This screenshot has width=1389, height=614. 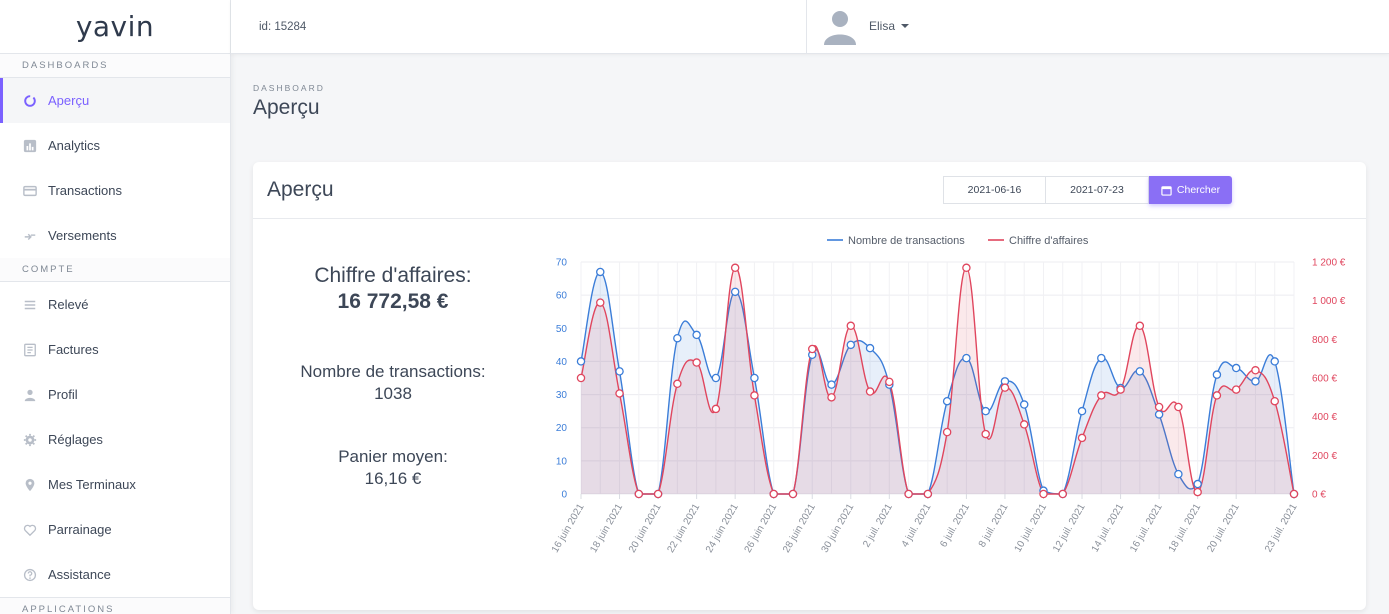 What do you see at coordinates (562, 428) in the screenshot?
I see `y-left-tick-label: 20` at bounding box center [562, 428].